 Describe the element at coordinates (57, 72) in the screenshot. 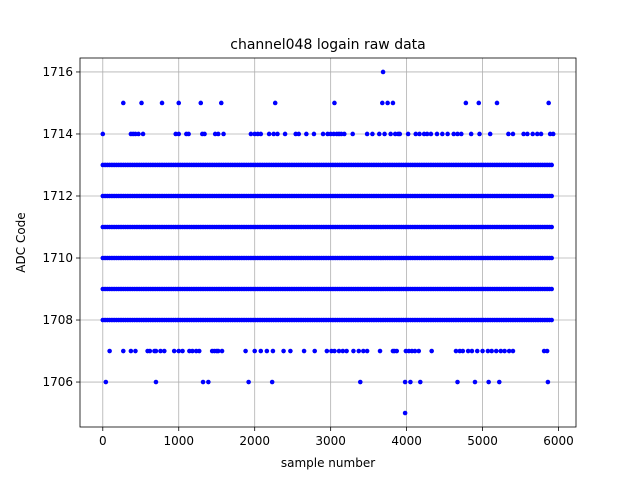

I see `y-tick-label: 1716` at that location.